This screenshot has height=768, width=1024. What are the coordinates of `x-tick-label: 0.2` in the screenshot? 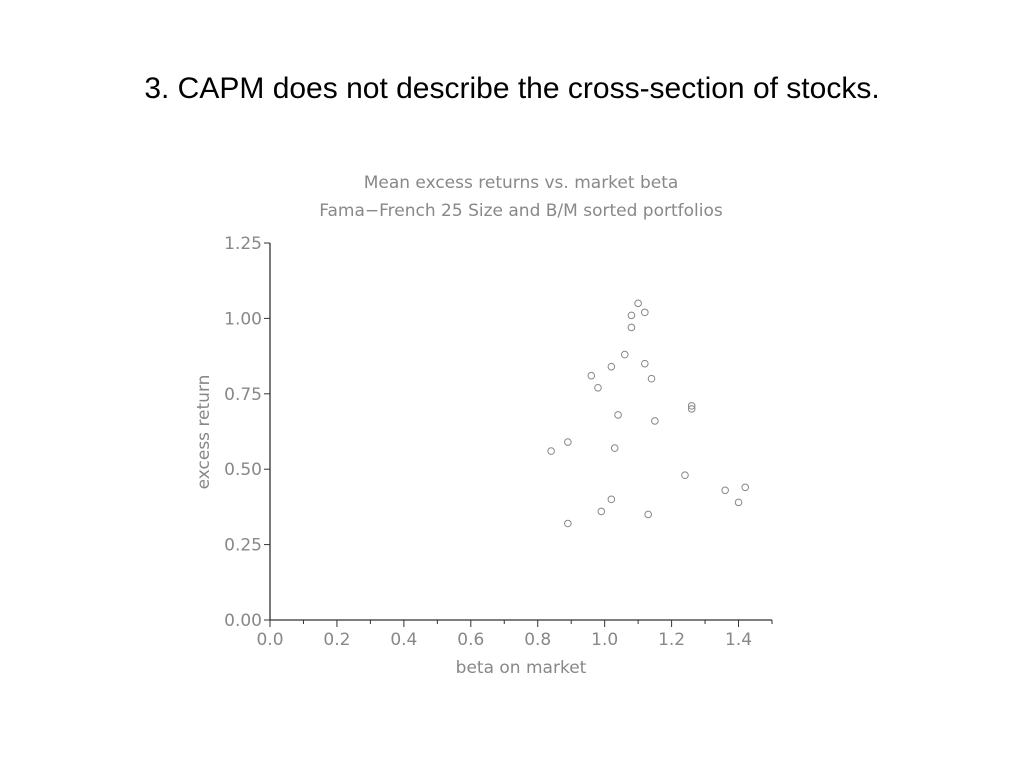 It's located at (336, 640).